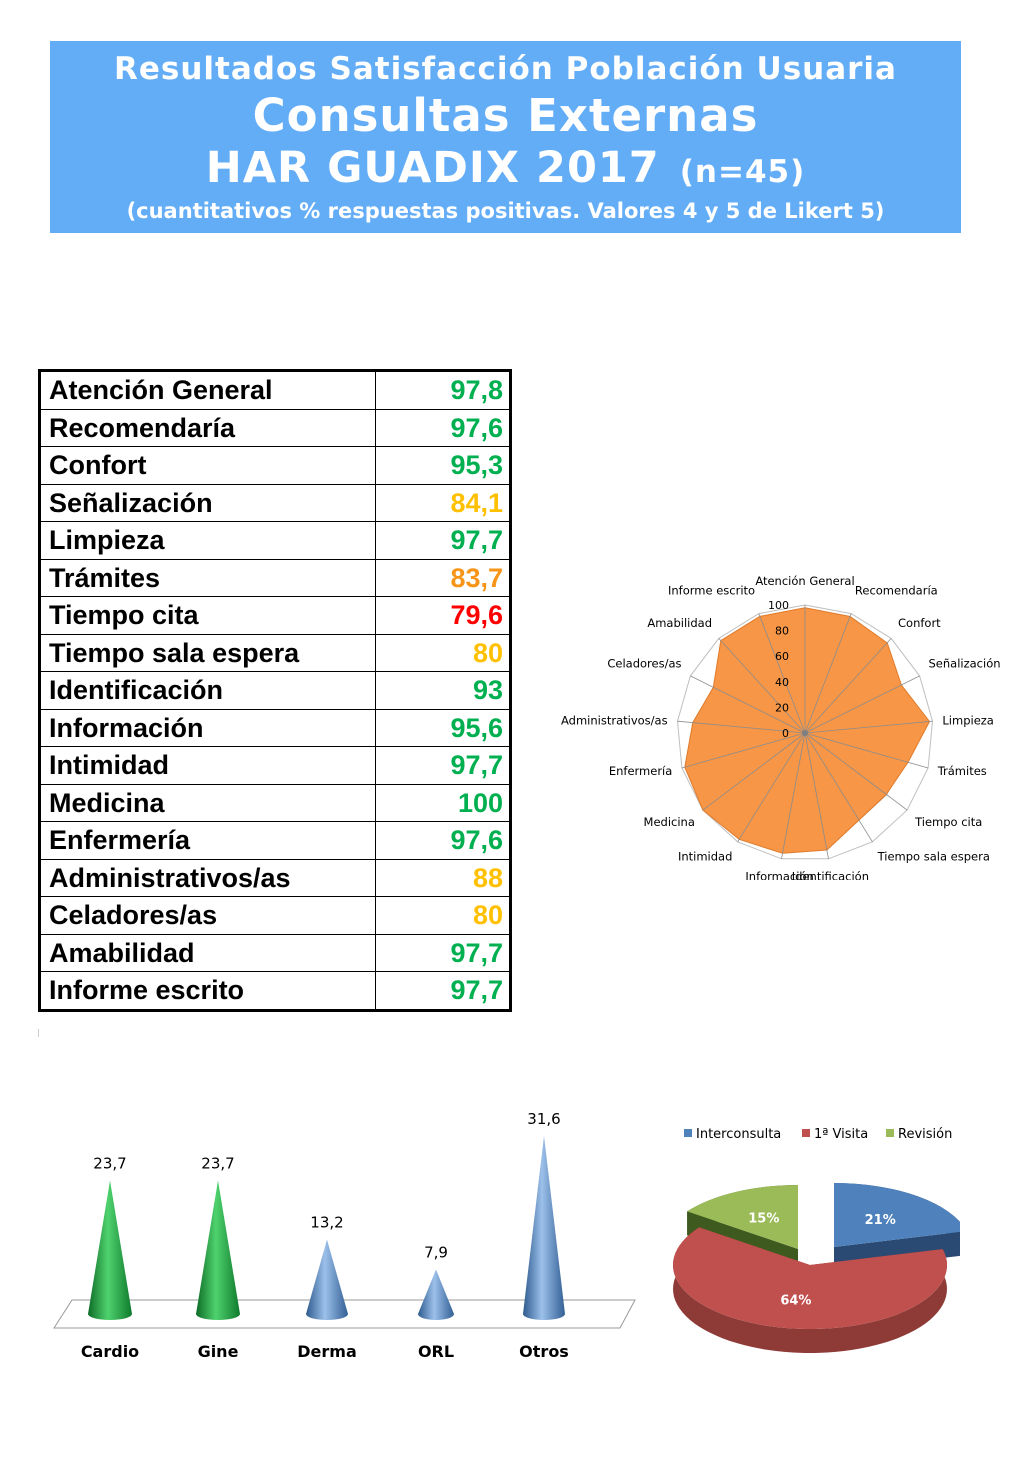  I want to click on row-value: 80, so click(443, 915).